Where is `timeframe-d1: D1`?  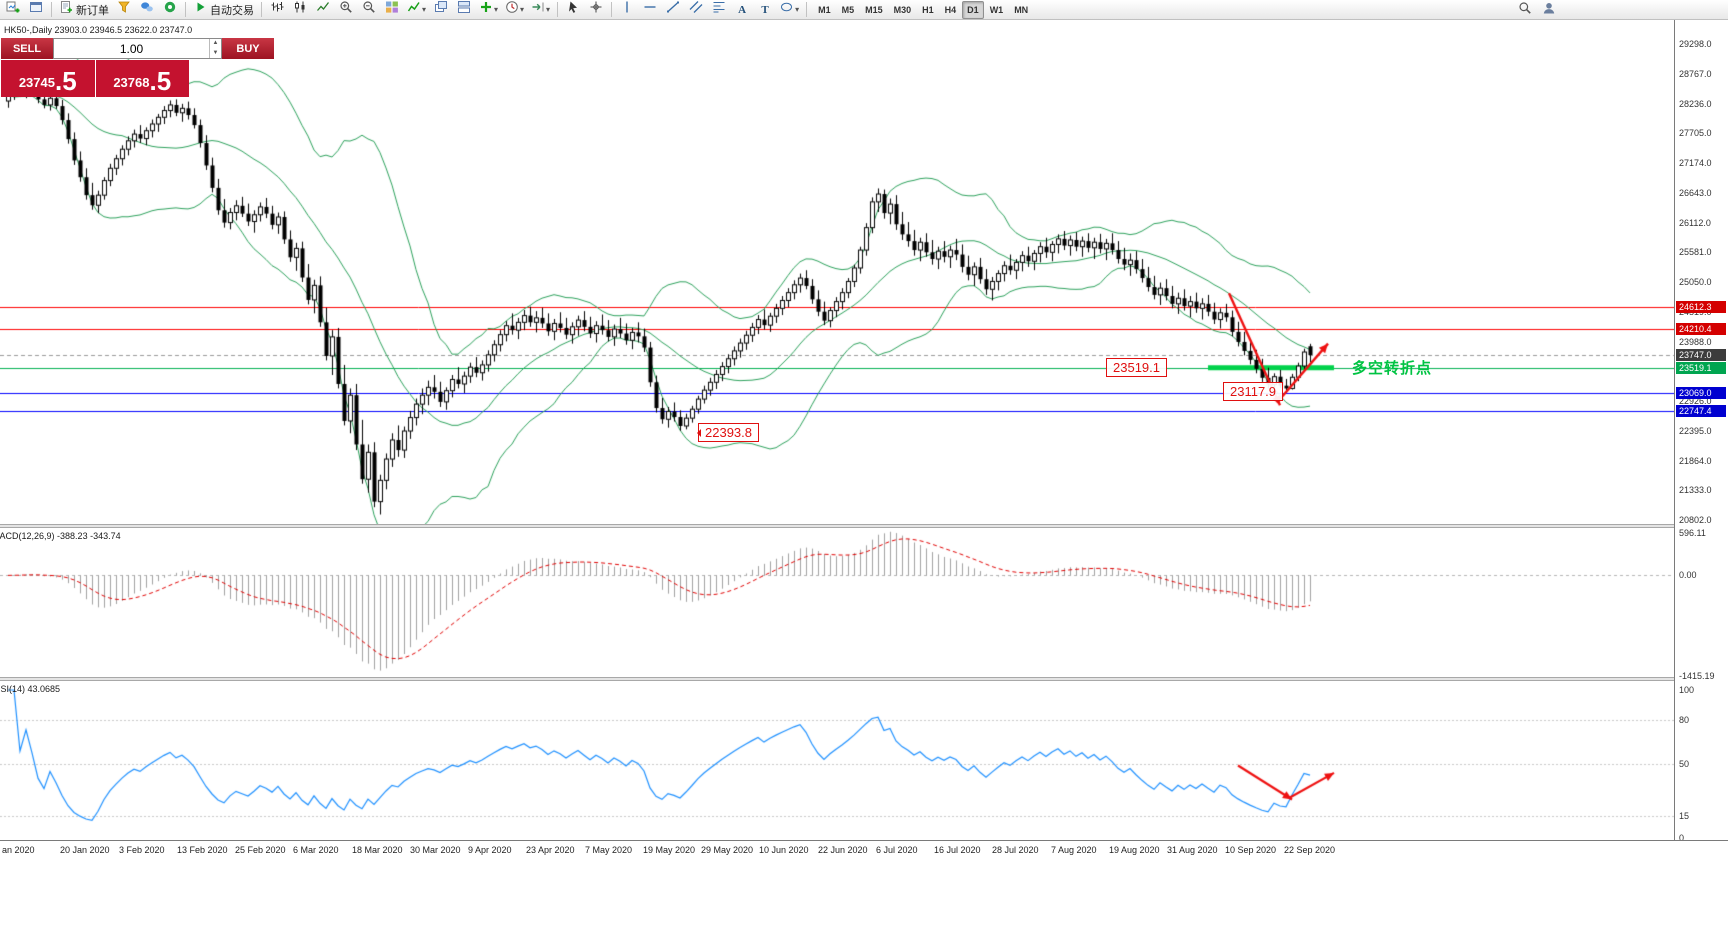
timeframe-d1: D1 is located at coordinates (973, 9).